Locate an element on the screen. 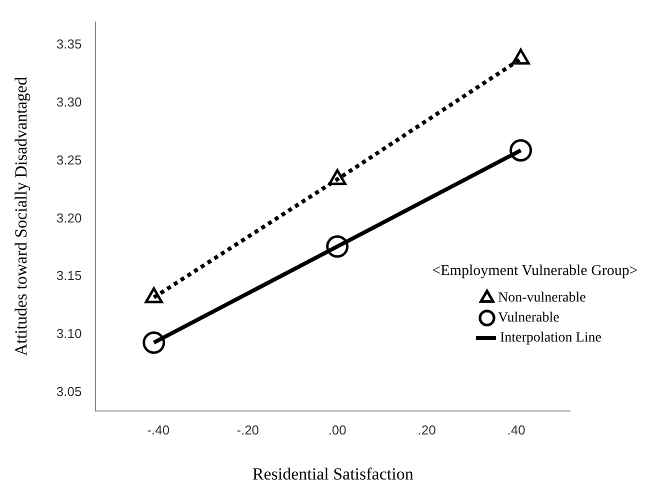 The width and height of the screenshot is (662, 497). legend-label: Vulnerable is located at coordinates (529, 318).